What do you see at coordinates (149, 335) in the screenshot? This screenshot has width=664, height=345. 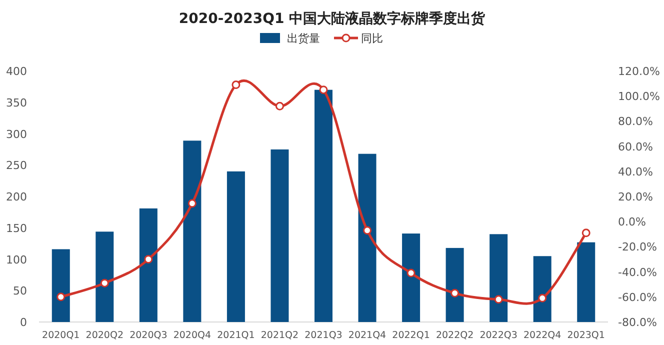 I see `x-tick-label: 2020Q3` at bounding box center [149, 335].